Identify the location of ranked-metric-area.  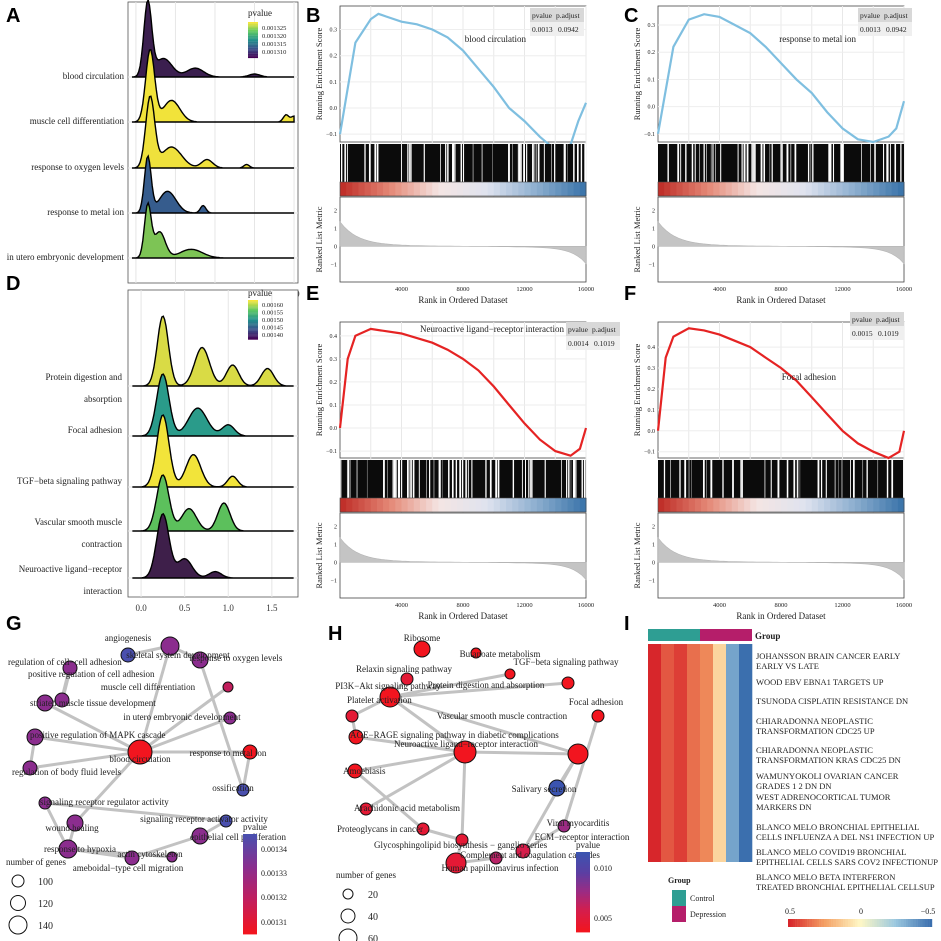
(781, 242).